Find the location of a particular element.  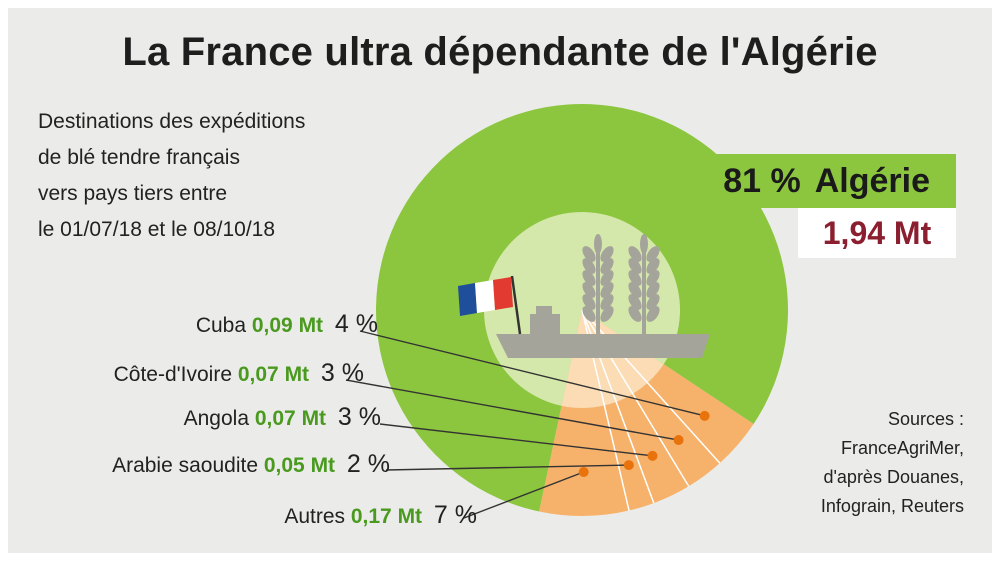

algeria-callout: 81 % Algérie is located at coordinates (818, 181).